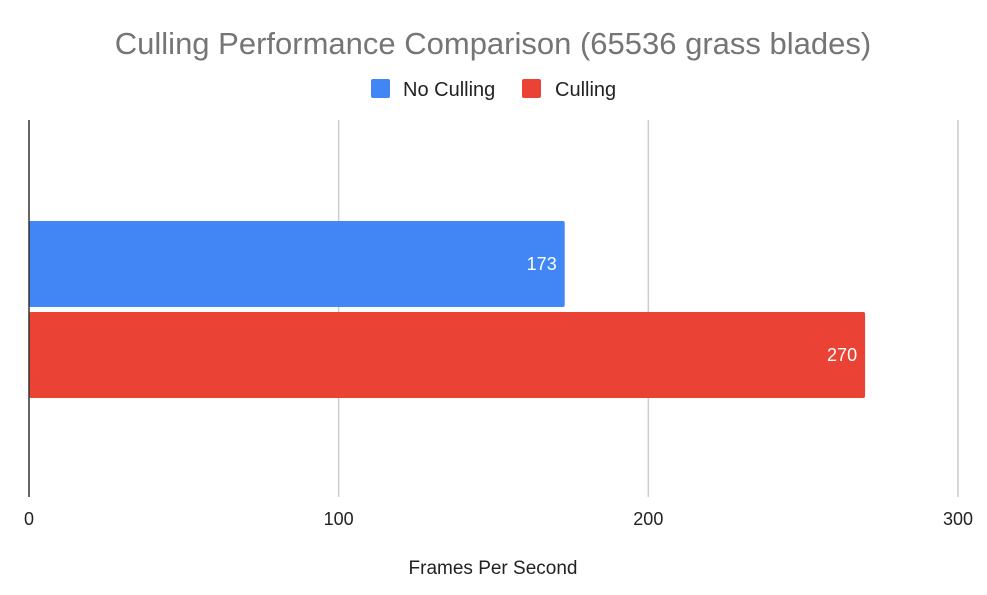 The width and height of the screenshot is (987, 595). I want to click on bar-no-culling, so click(297, 264).